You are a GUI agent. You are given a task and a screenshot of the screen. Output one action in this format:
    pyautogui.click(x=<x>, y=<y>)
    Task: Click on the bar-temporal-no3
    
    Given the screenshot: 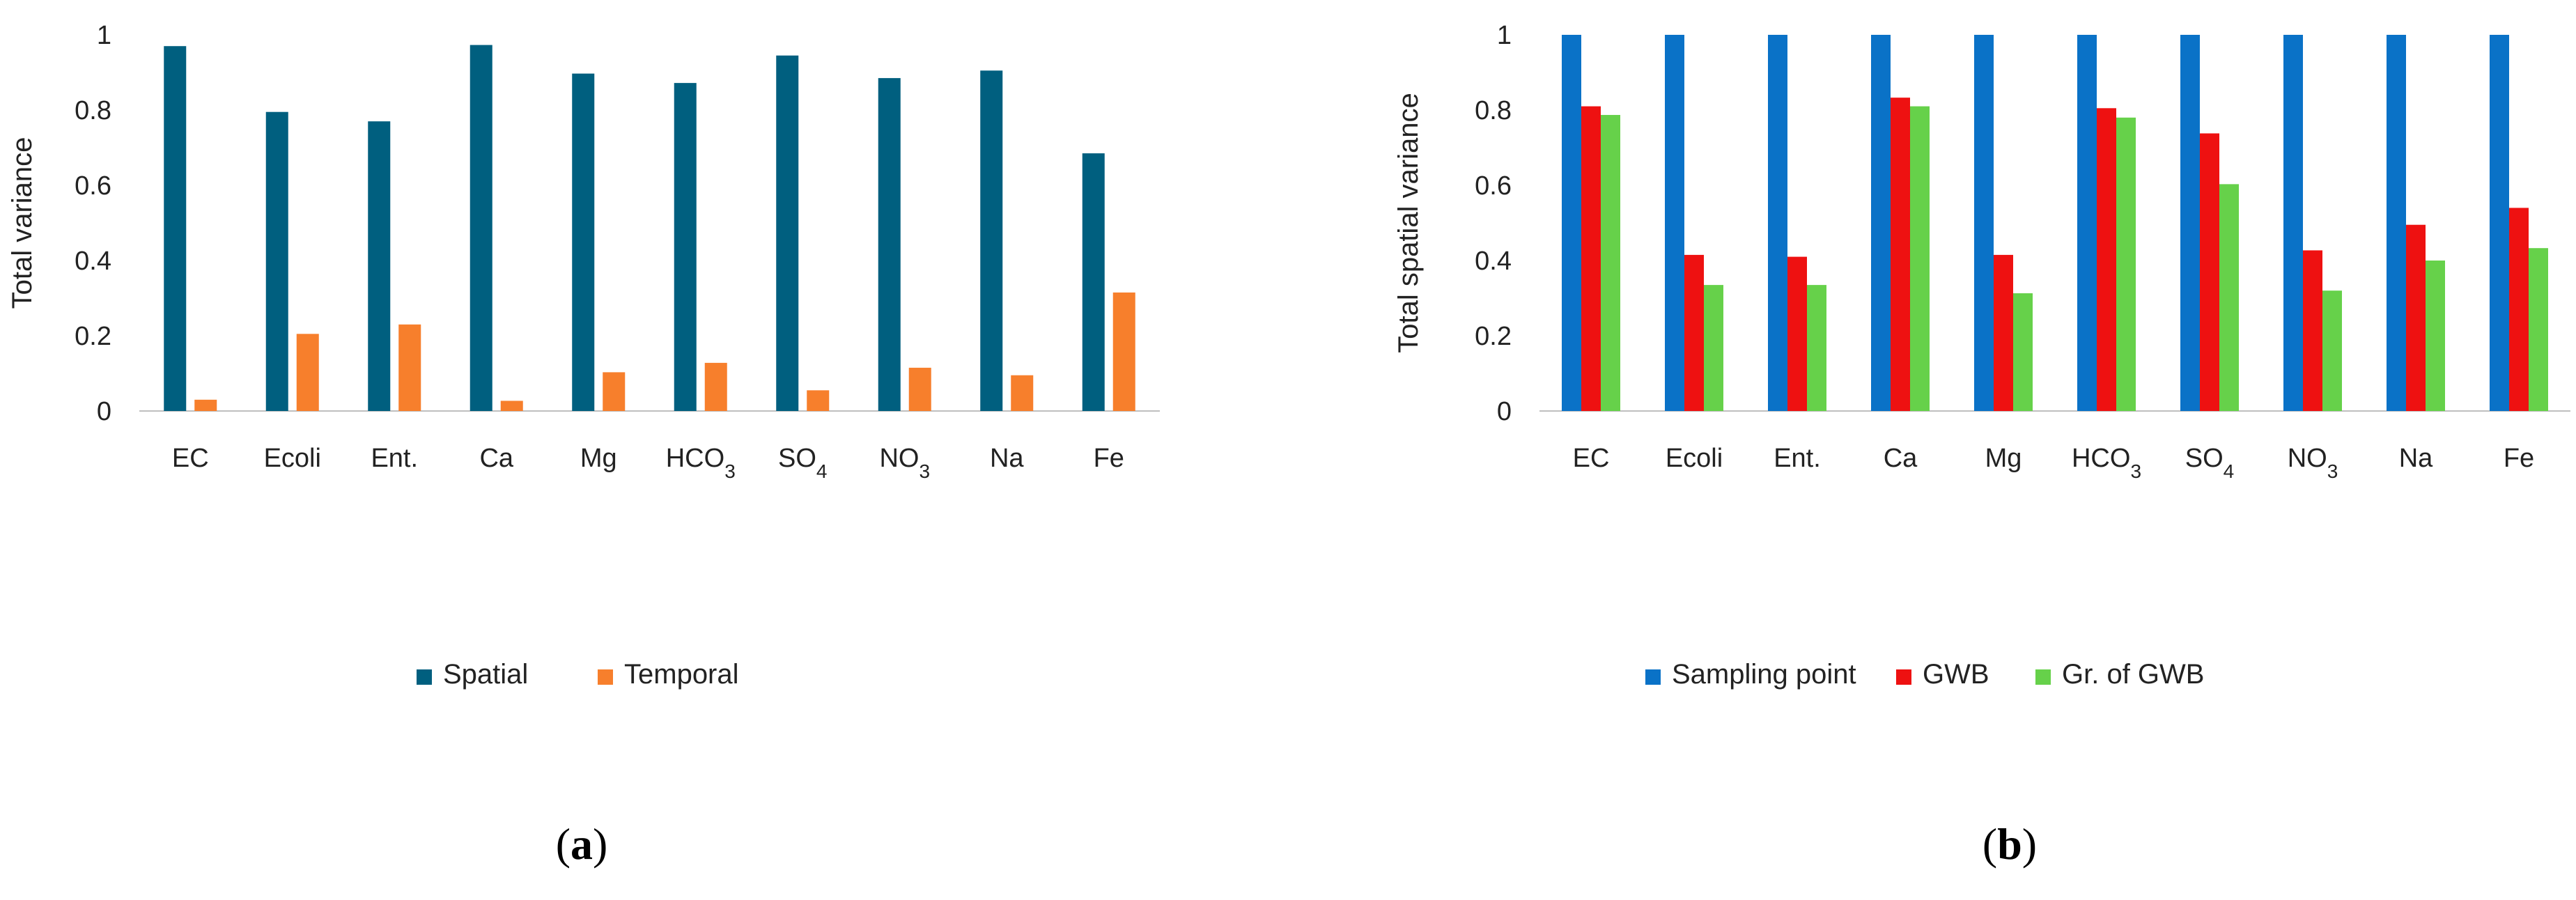 What is the action you would take?
    pyautogui.click(x=919, y=389)
    